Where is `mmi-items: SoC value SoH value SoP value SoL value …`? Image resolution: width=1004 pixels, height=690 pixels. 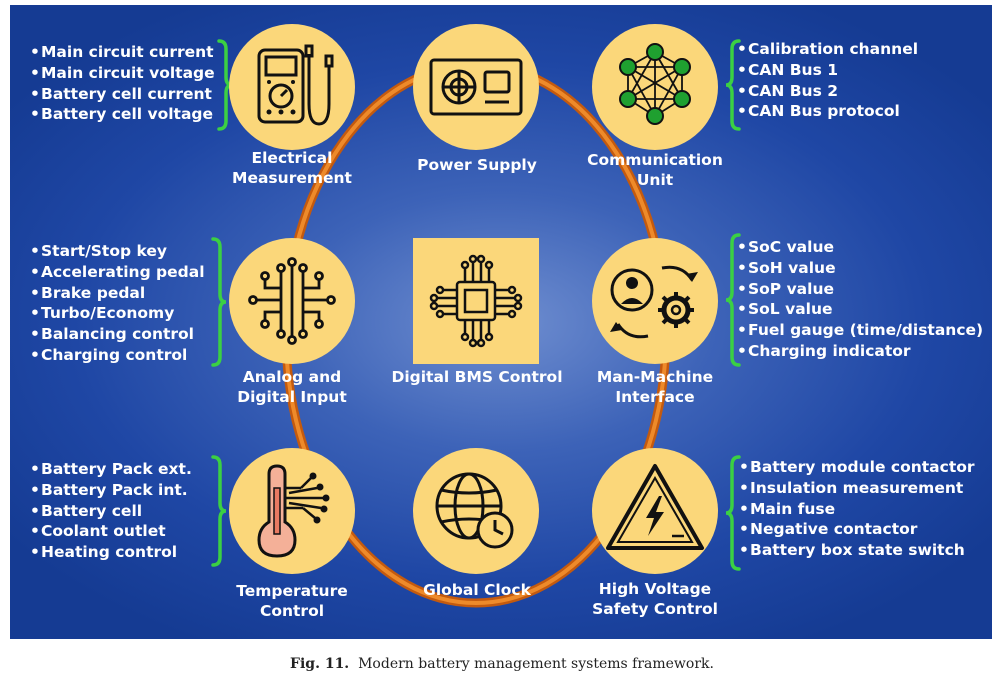
mmi-items: SoC value SoH value SoP value SoL value … is located at coordinates (860, 299).